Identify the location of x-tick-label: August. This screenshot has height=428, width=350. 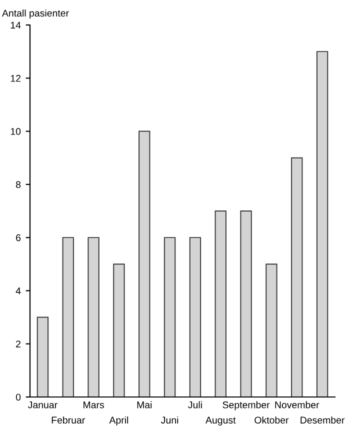
(221, 421).